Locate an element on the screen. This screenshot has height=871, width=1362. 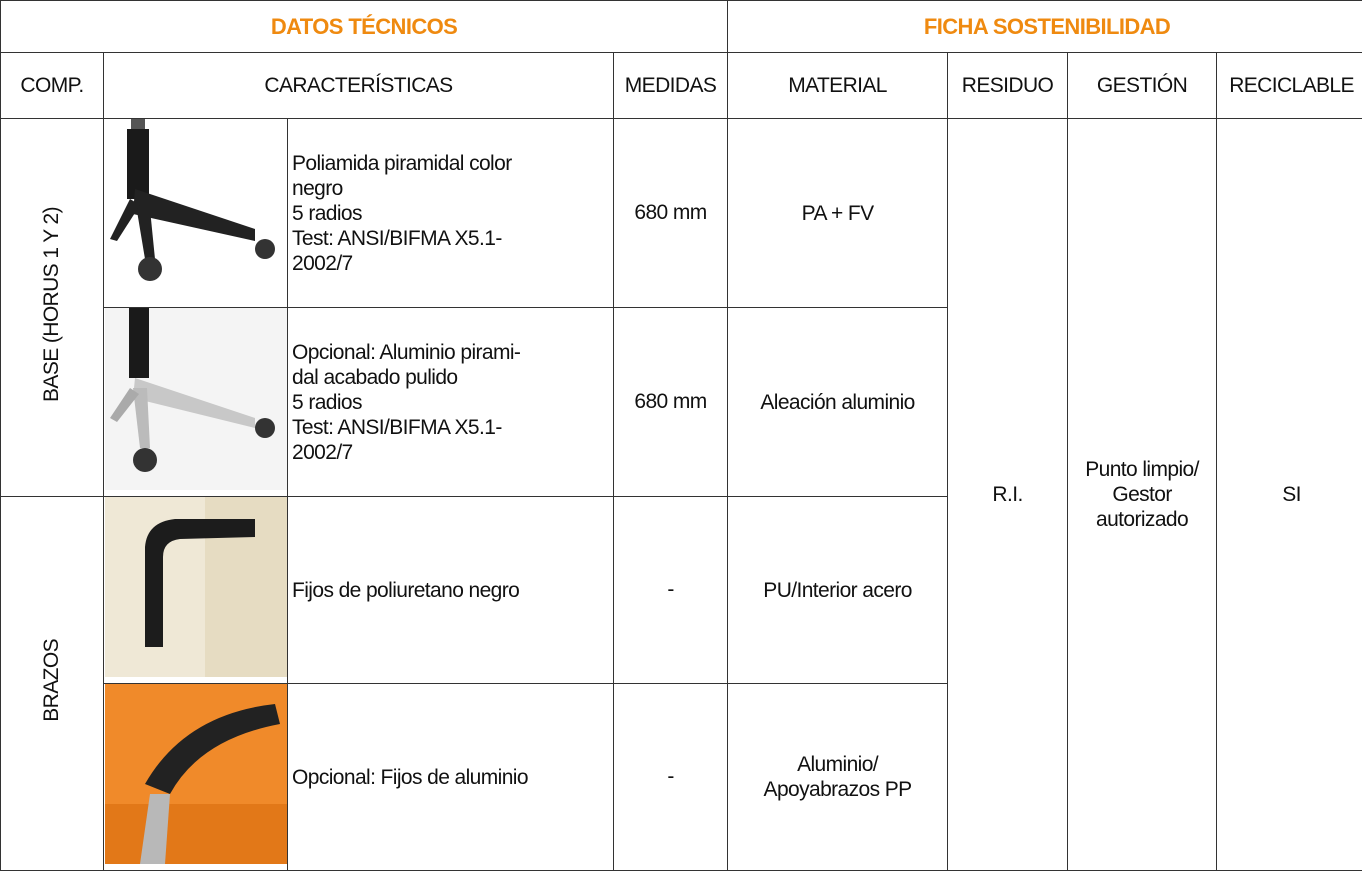
arm-aluminium-image is located at coordinates (195, 774).